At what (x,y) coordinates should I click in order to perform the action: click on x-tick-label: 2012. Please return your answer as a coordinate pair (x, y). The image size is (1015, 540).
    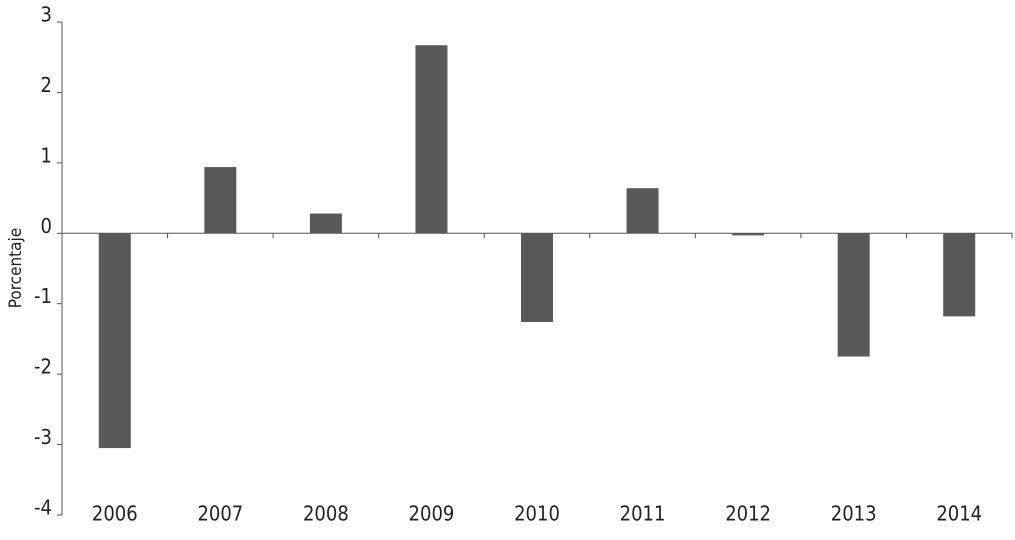
    Looking at the image, I should click on (748, 514).